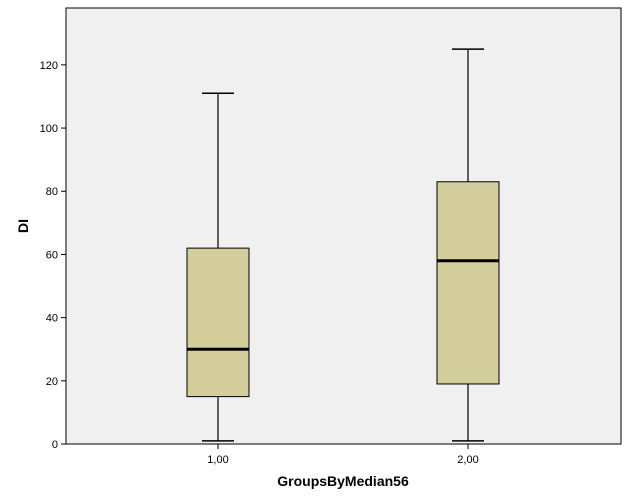  I want to click on y-axis-title: DI, so click(23, 226).